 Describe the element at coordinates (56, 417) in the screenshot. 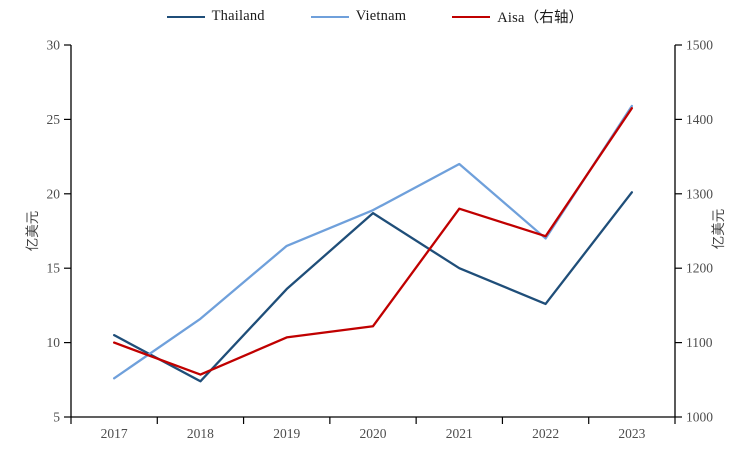

I see `left-axis-tick-label: 5` at that location.